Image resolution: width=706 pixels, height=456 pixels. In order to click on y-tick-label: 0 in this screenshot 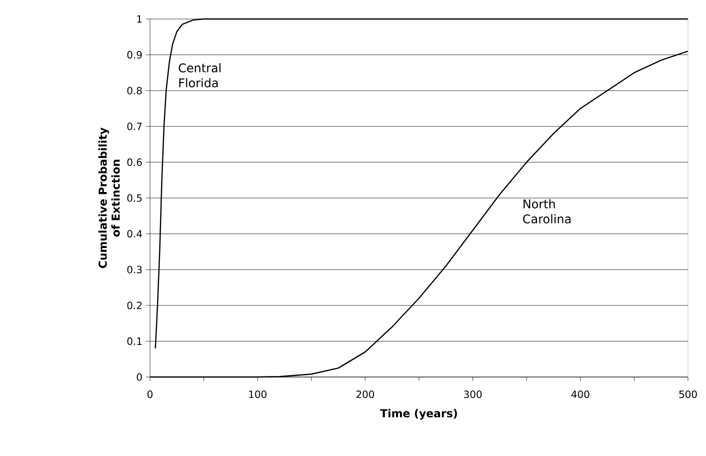, I will do `click(139, 377)`.